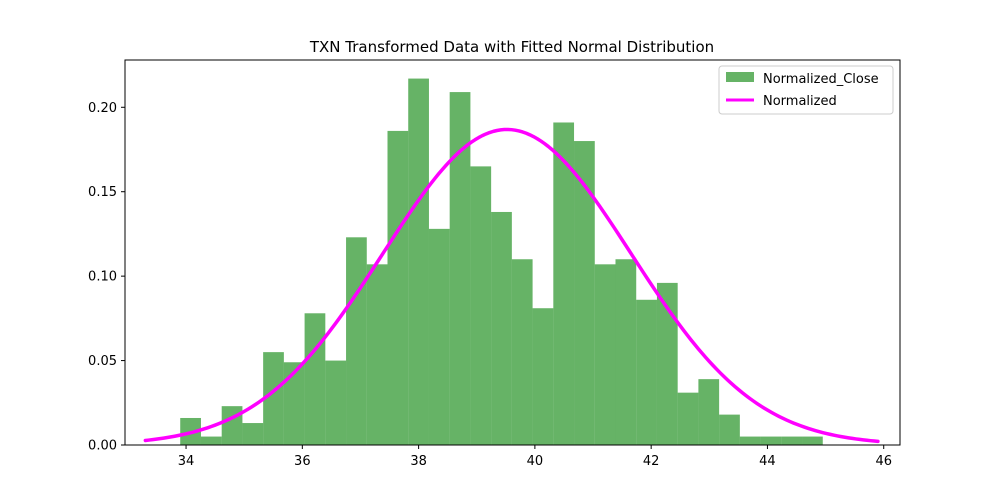  Describe the element at coordinates (821, 79) in the screenshot. I see `legend-label-histogram: Normalized_Close` at that location.